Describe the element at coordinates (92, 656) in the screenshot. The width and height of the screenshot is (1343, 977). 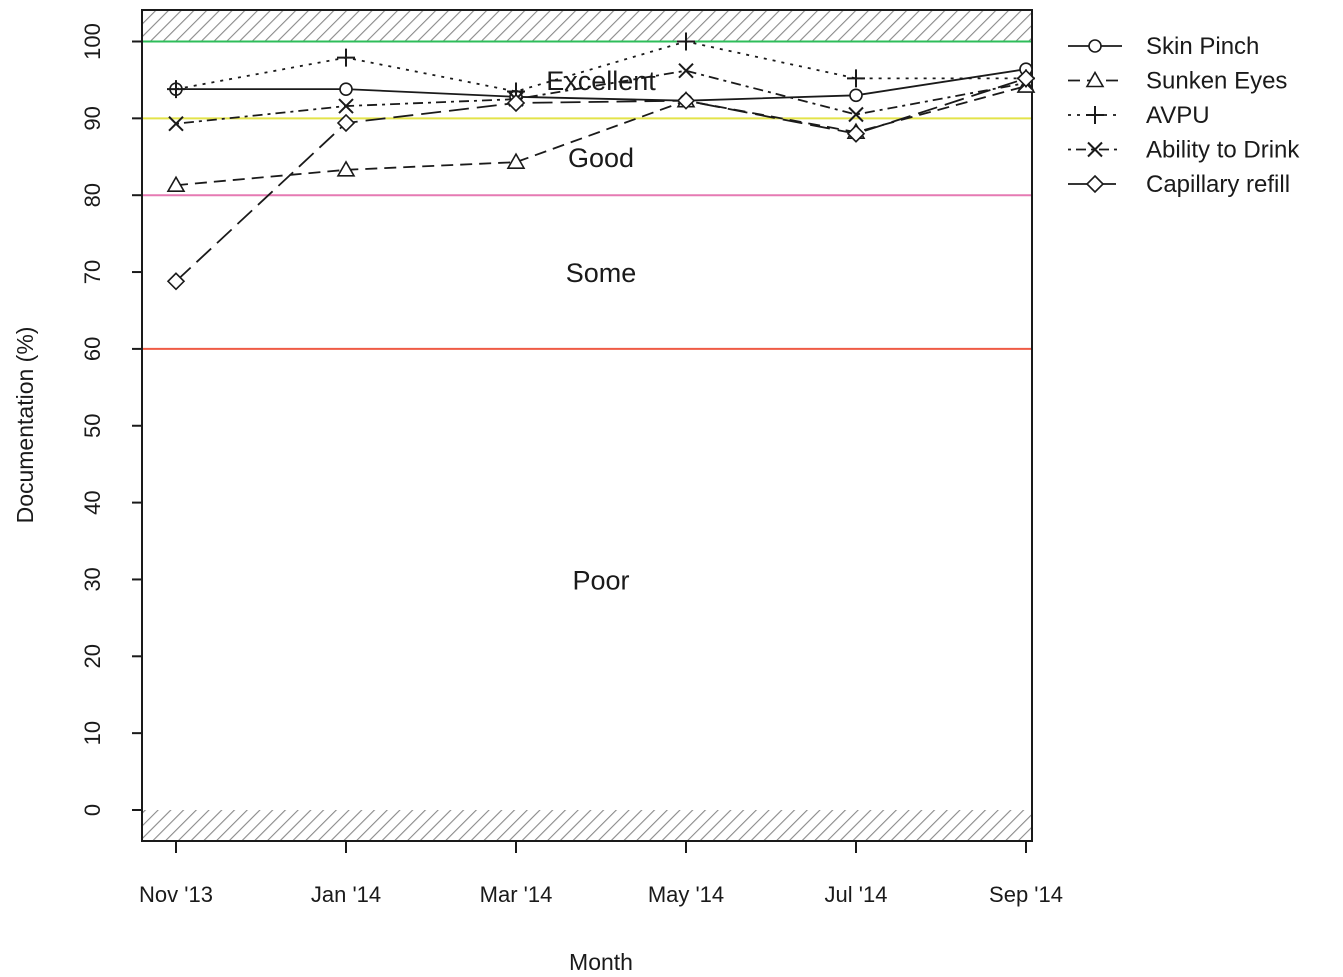
I see `y-tick-label-20: 20` at that location.